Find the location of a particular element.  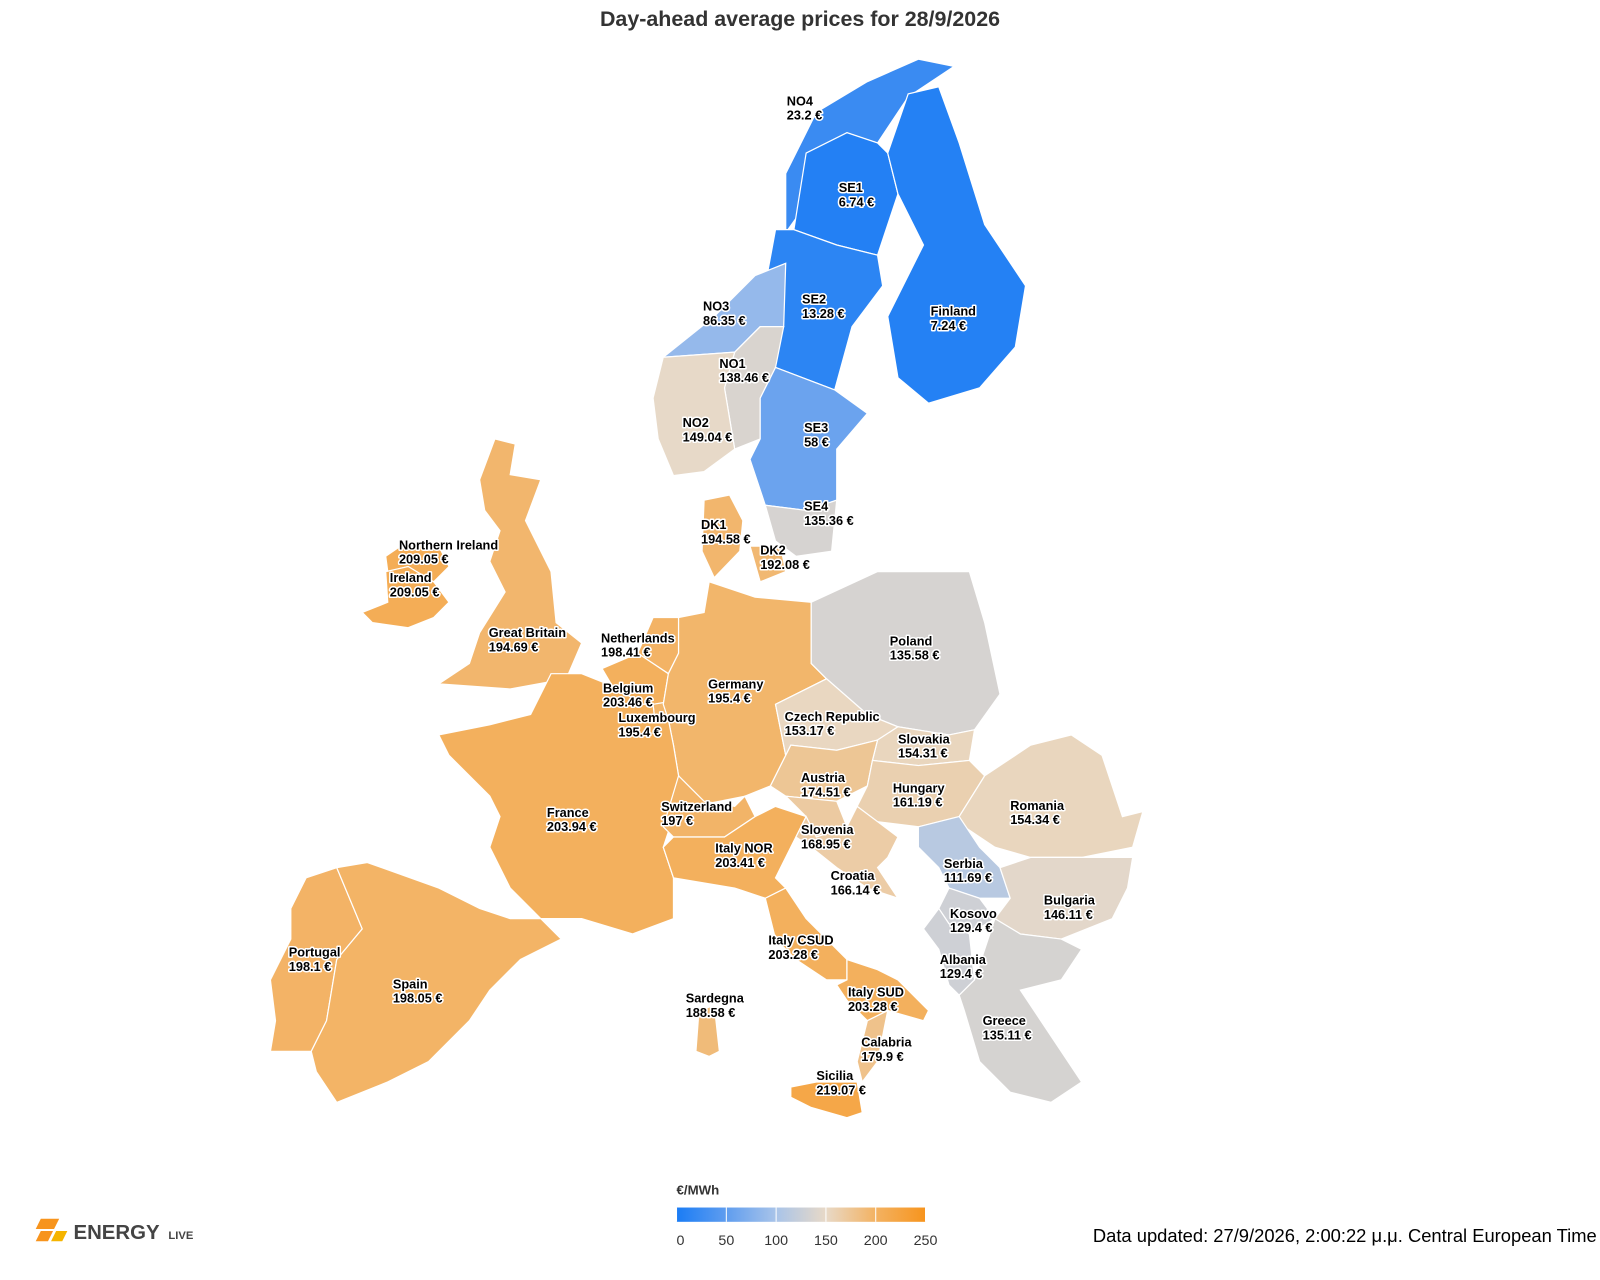

region-value: 111.69 € is located at coordinates (968, 877).